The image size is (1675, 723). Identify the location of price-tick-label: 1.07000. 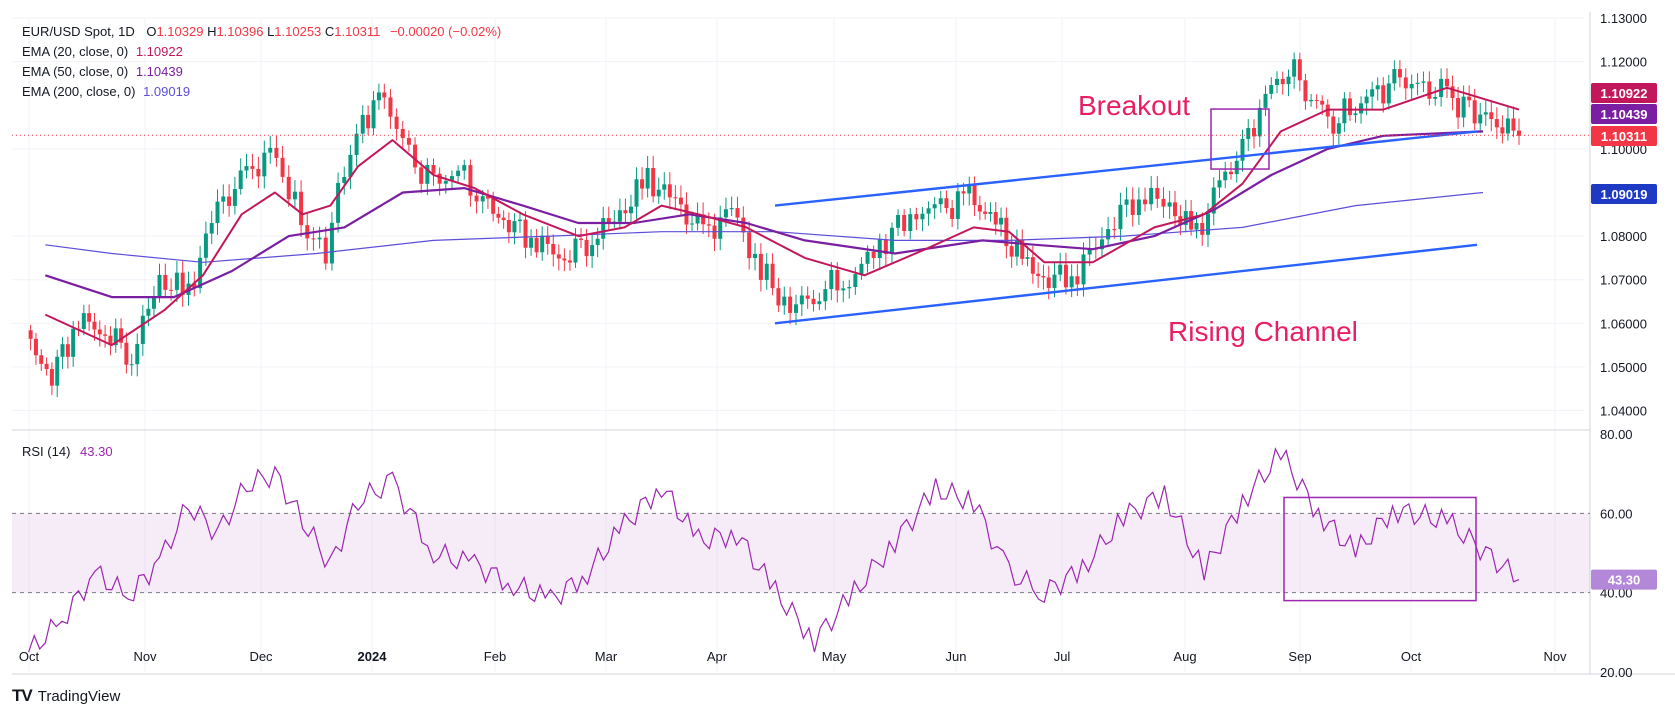
(1623, 280).